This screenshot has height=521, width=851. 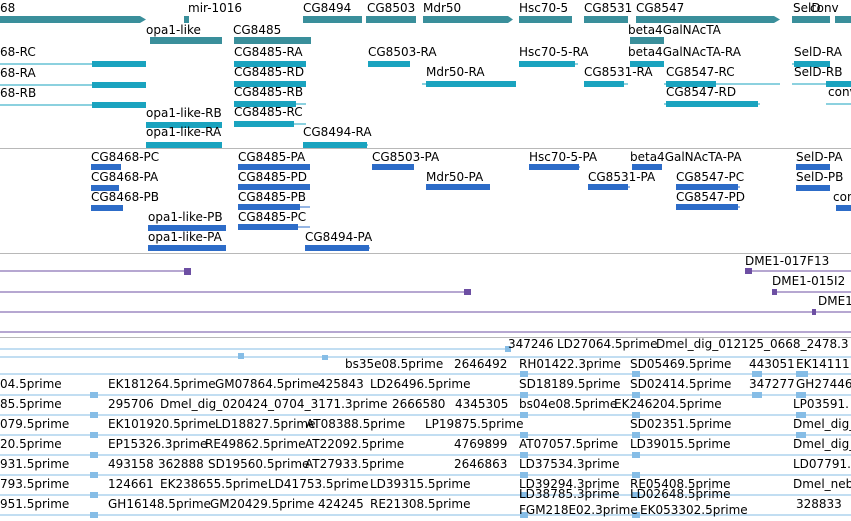 I want to click on transcript-label: opa1-like-RA, so click(x=184, y=132).